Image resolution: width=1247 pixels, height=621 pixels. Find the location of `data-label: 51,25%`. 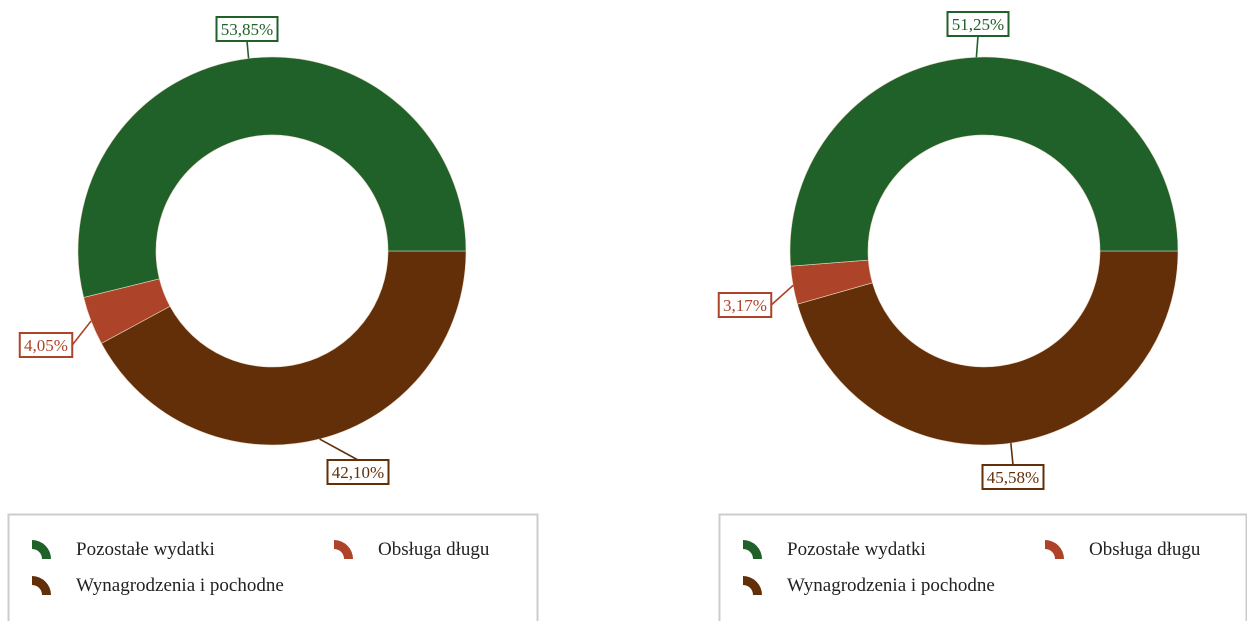

data-label: 51,25% is located at coordinates (978, 24).